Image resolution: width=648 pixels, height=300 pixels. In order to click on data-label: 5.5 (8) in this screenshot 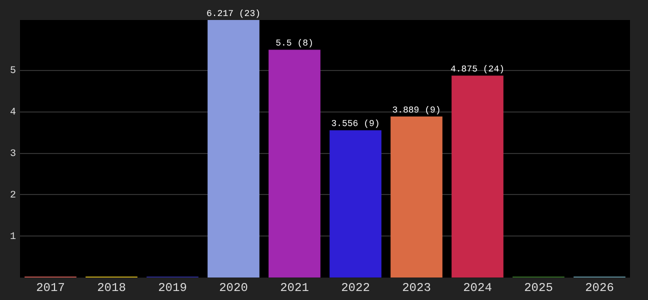, I will do `click(295, 43)`.